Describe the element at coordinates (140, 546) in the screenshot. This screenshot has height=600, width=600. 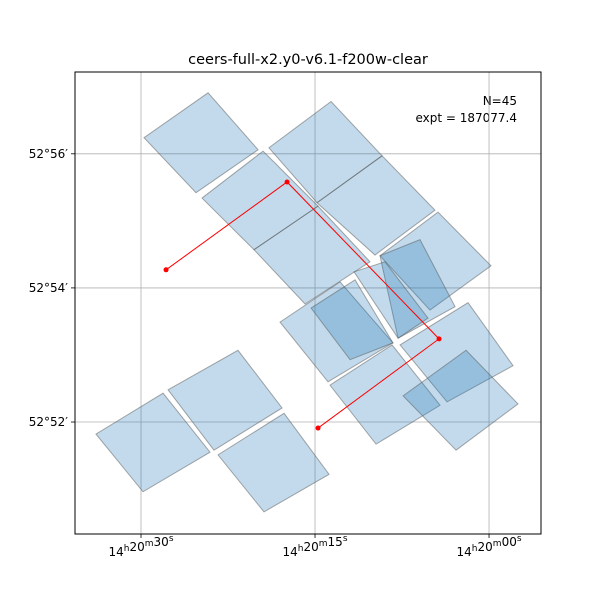
I see `x-tick-label: 14h20m30s` at that location.